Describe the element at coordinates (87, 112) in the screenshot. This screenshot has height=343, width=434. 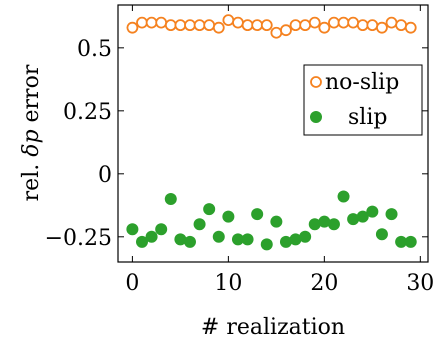
I see `y-tick-label: 0.25` at that location.